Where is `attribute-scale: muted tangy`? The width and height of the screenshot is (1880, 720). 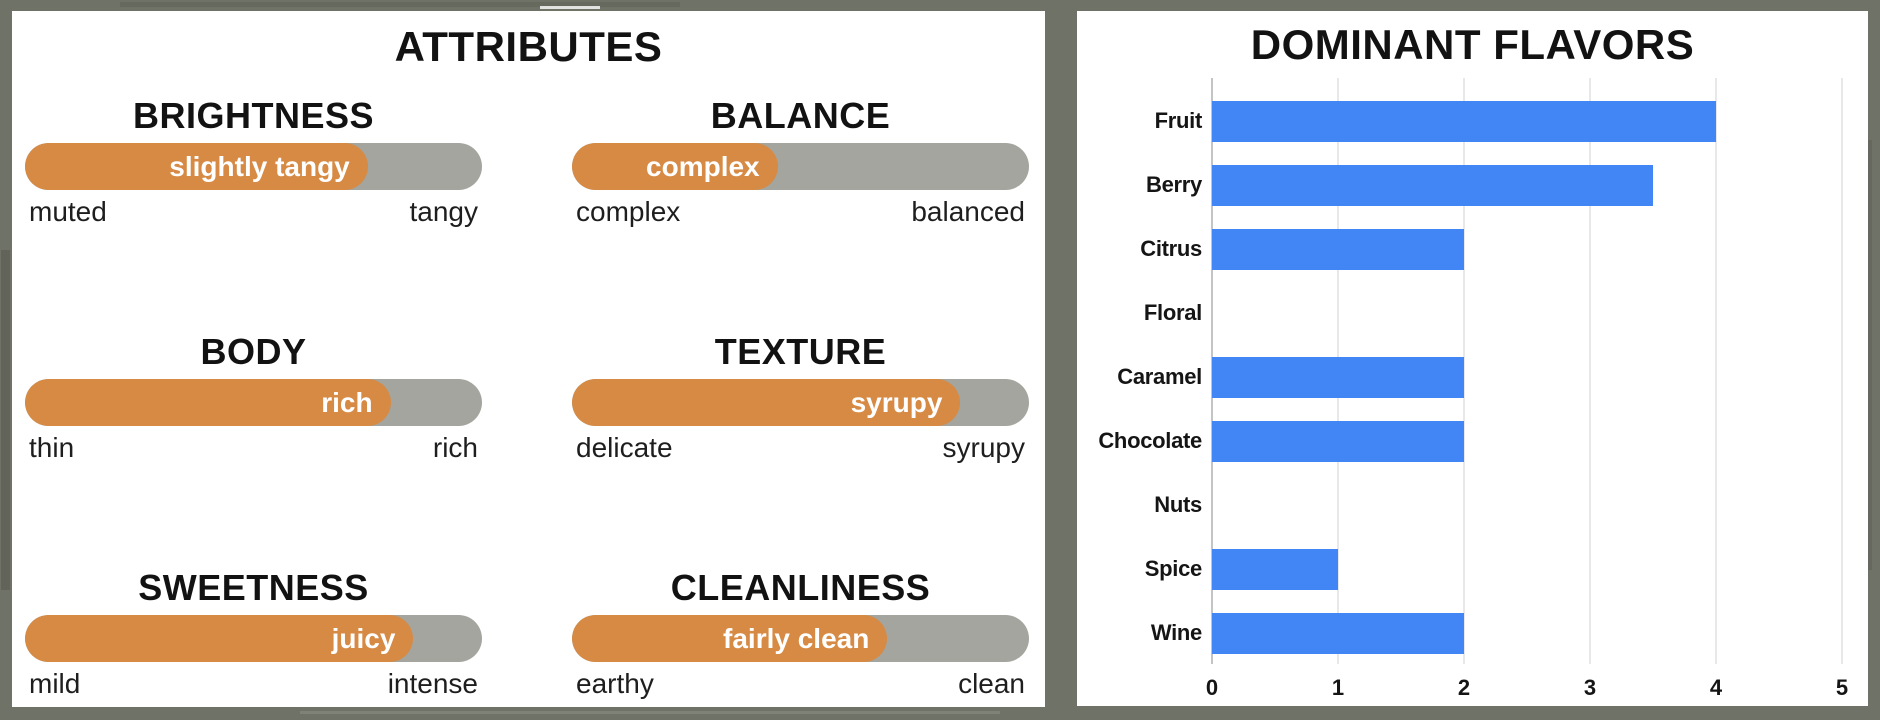
attribute-scale: muted tangy is located at coordinates (253, 212).